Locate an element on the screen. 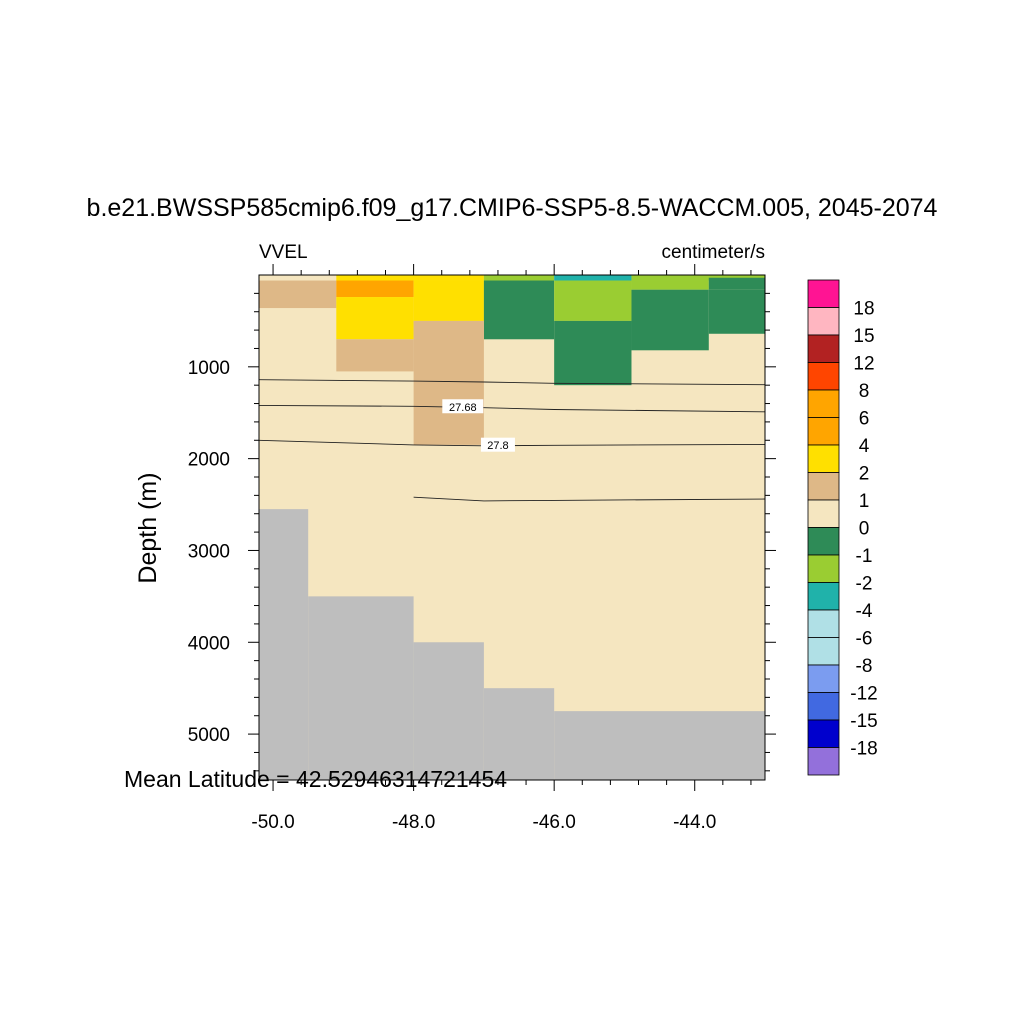 The height and width of the screenshot is (1024, 1024). colorbar-label-5: 4 is located at coordinates (864, 446).